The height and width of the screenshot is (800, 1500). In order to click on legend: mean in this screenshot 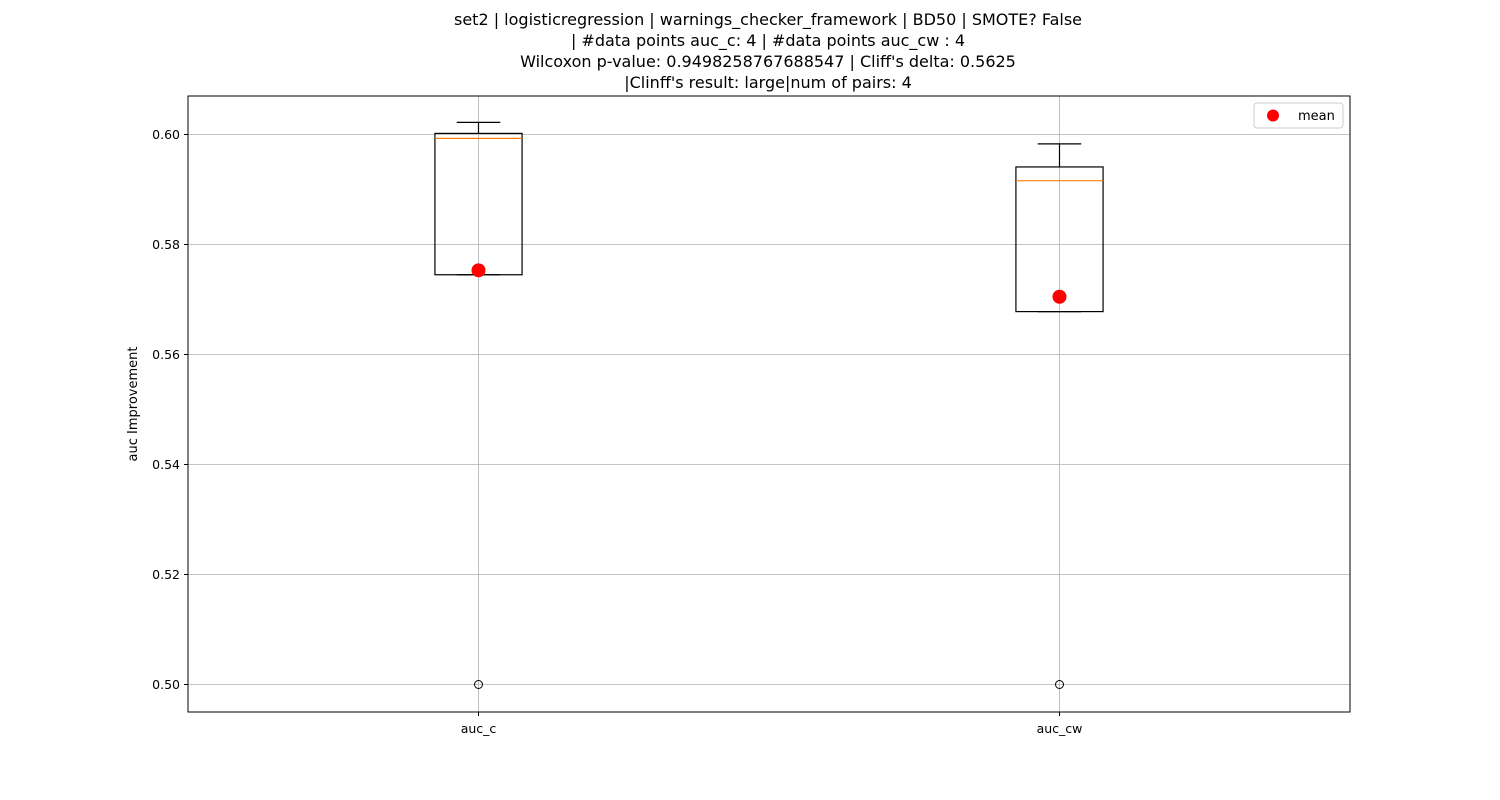, I will do `click(1298, 115)`.